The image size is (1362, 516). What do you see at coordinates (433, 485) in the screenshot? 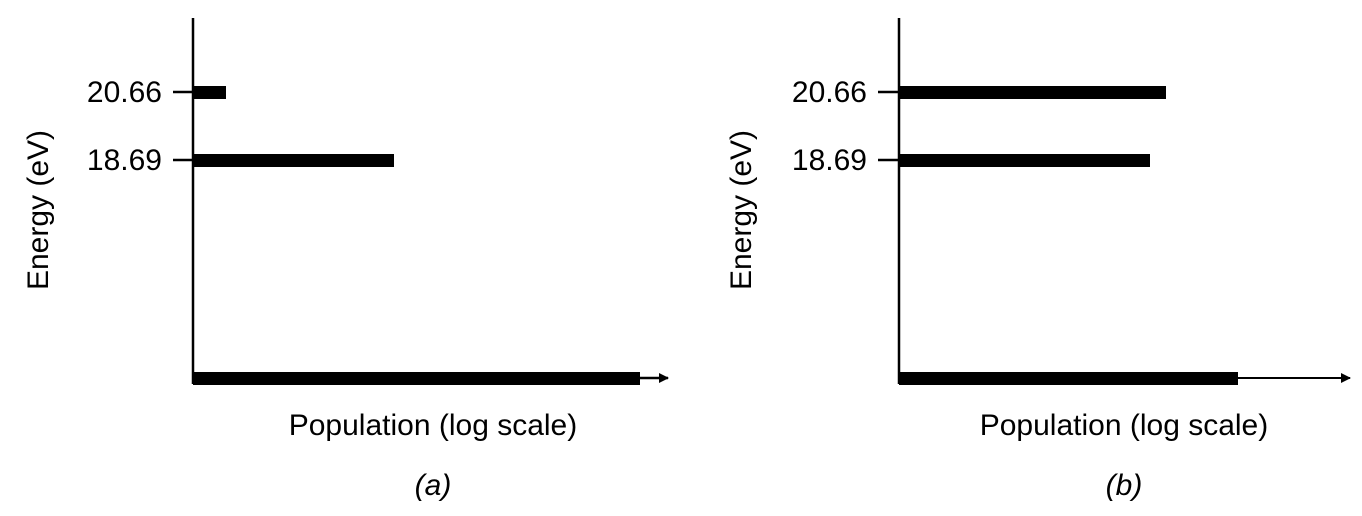
I see `caption: (a)` at bounding box center [433, 485].